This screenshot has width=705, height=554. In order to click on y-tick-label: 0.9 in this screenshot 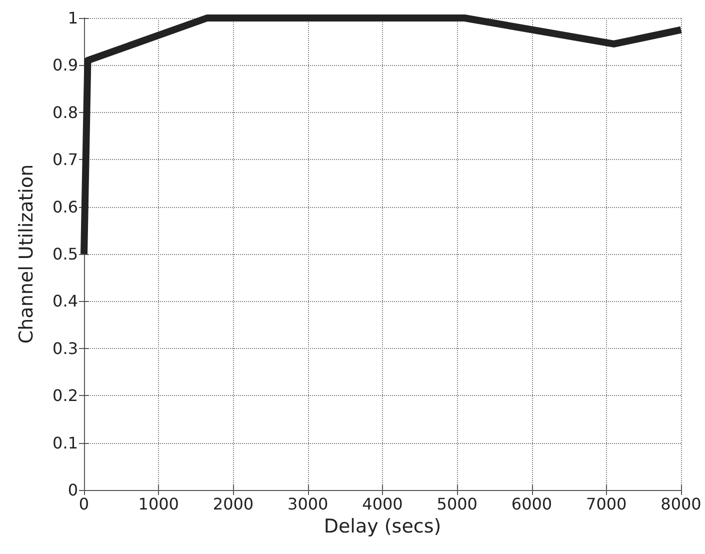, I will do `click(65, 65)`.